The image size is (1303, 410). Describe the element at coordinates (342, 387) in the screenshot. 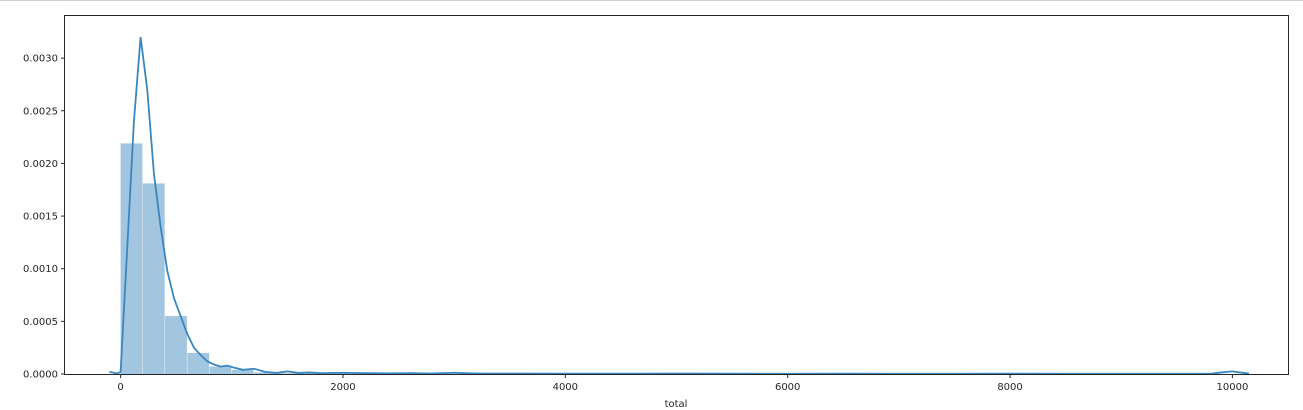

I see `x-tick-label: 2000` at that location.